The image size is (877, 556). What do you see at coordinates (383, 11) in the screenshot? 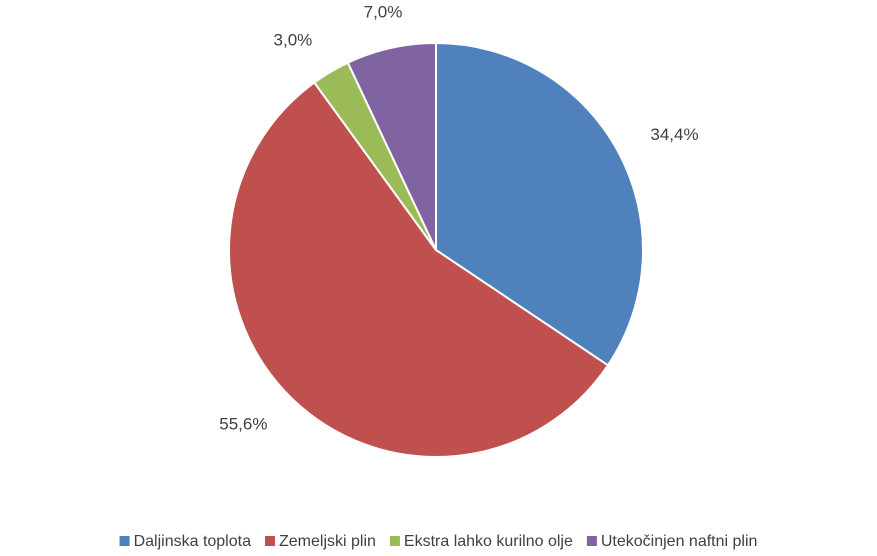
I see `data-label: 7,0%` at bounding box center [383, 11].